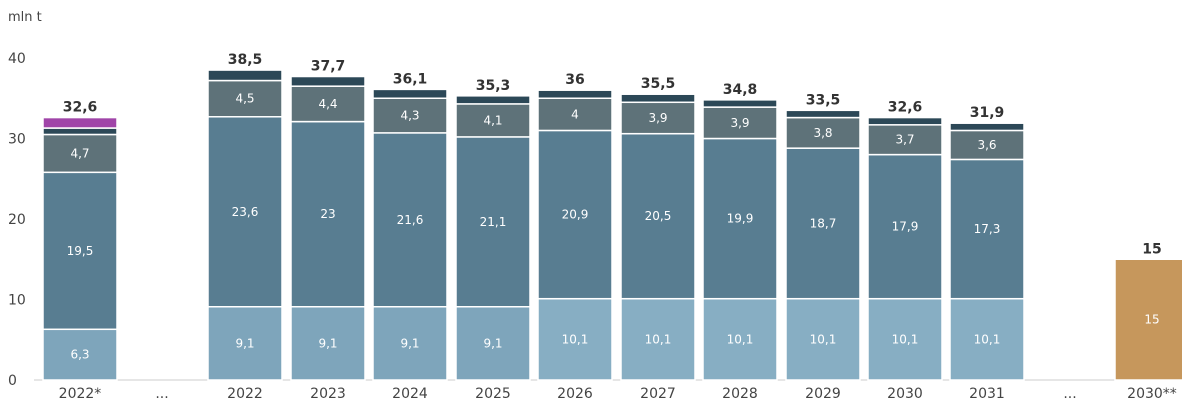  I want to click on segment-value-label: 19,5, so click(80, 251).